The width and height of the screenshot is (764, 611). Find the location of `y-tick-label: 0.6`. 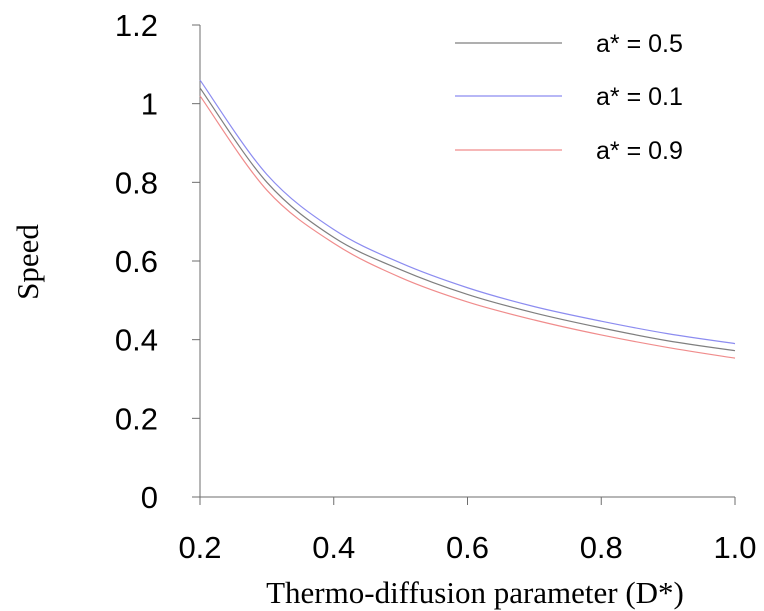

y-tick-label: 0.6 is located at coordinates (136, 261).